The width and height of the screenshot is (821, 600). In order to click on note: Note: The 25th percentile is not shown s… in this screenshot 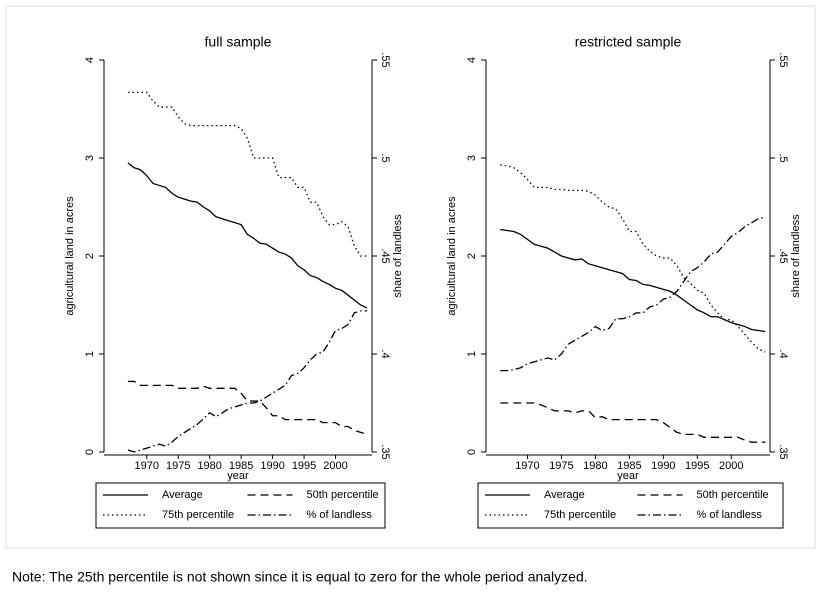, I will do `click(300, 577)`.